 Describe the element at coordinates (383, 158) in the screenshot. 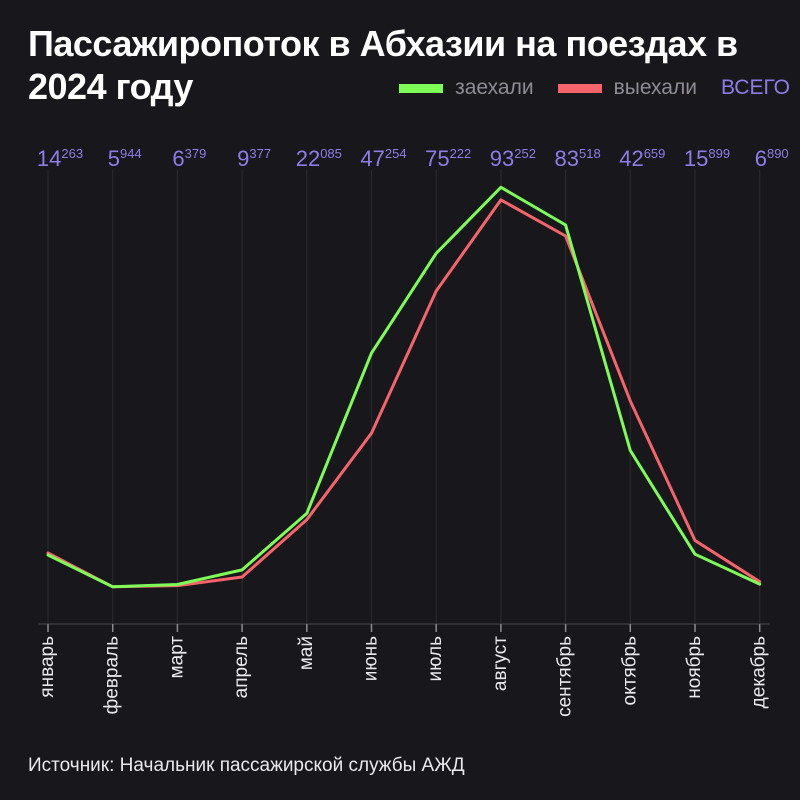

I see `total-label-6: 47254` at that location.